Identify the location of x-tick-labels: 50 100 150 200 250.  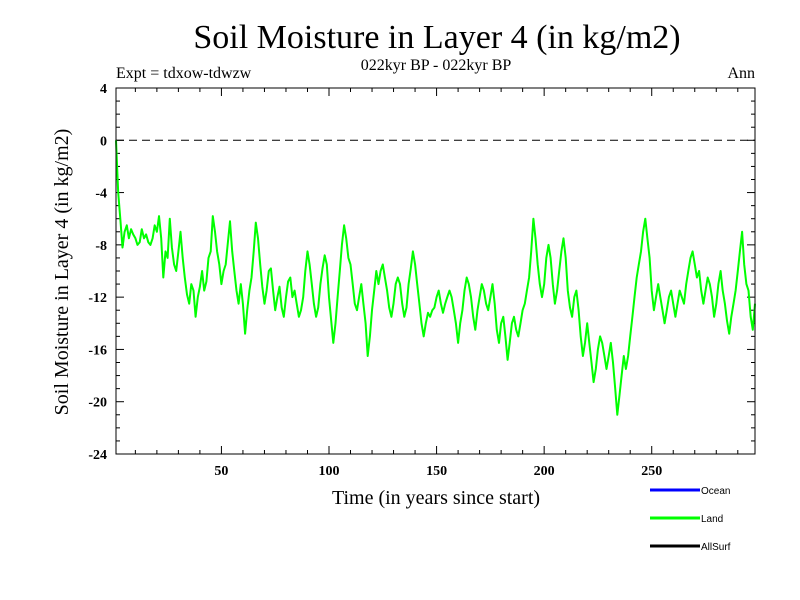
(438, 471).